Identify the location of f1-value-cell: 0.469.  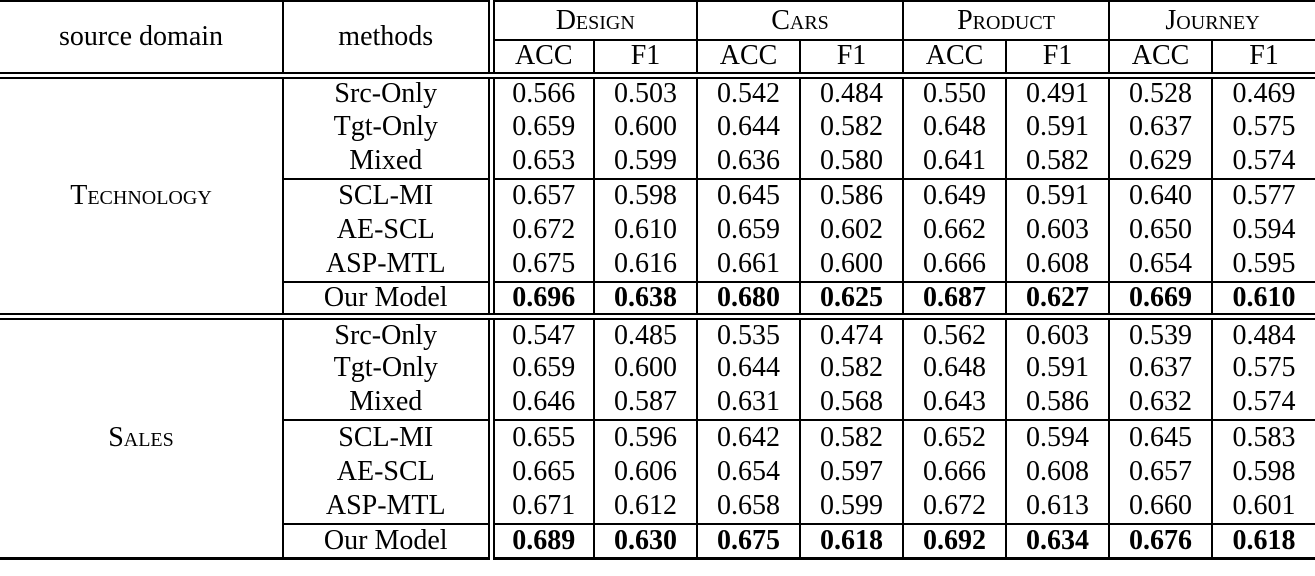
(1263, 92).